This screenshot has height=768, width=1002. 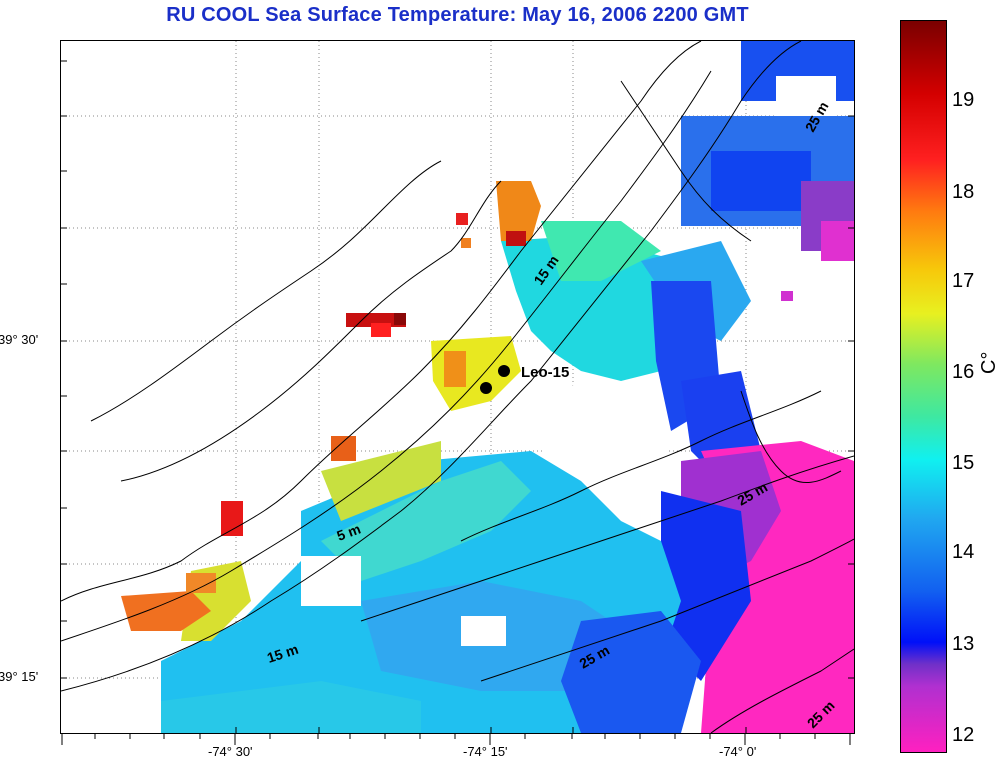 I want to click on contour-label-5m: 5 m, so click(x=349, y=532).